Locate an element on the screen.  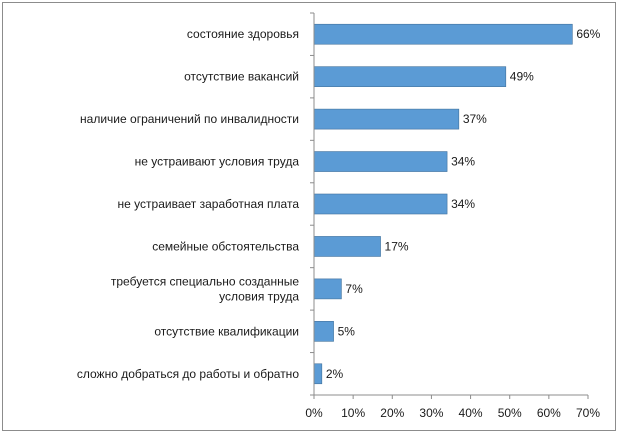
category-label: семейные обстоятельства is located at coordinates (225, 246).